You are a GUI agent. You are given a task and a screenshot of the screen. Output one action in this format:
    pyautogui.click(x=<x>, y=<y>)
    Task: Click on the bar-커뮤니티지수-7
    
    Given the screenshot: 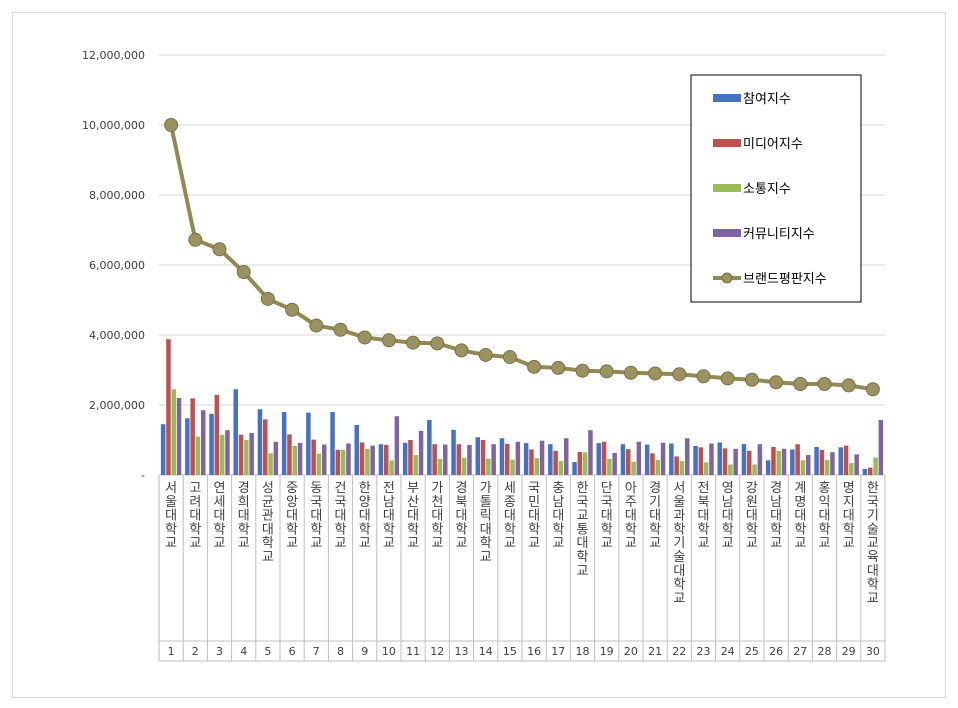 What is the action you would take?
    pyautogui.click(x=324, y=459)
    